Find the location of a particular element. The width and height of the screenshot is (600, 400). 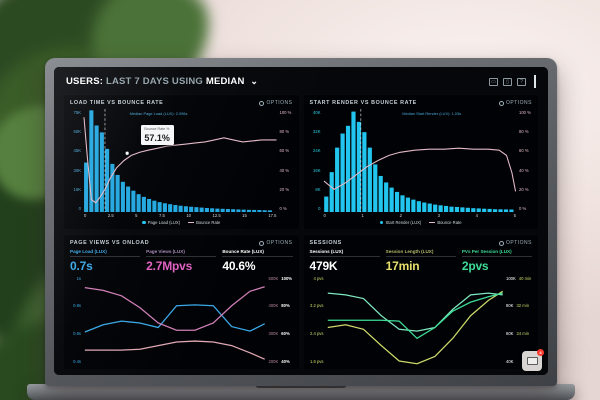

y-tick-k: 40K is located at coordinates (510, 361).